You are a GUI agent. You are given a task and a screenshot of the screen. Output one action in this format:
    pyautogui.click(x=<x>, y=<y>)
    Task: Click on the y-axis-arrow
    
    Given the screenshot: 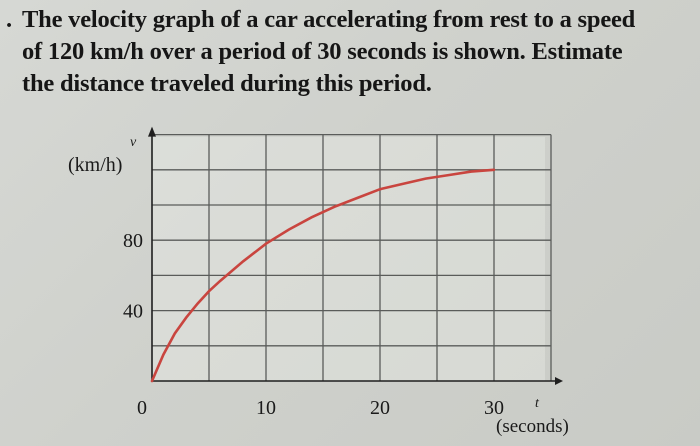 What is the action you would take?
    pyautogui.click(x=152, y=131)
    